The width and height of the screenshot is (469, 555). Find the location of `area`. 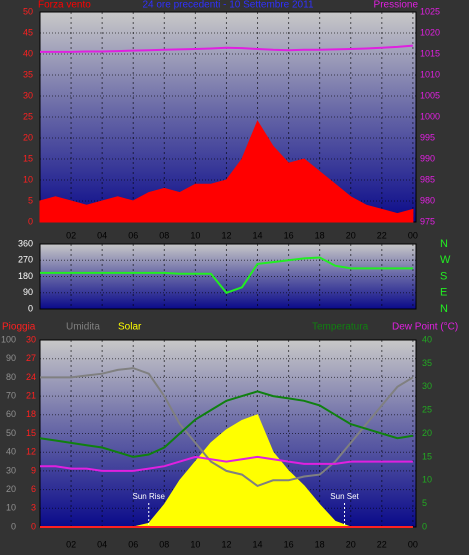

area is located at coordinates (226, 171).